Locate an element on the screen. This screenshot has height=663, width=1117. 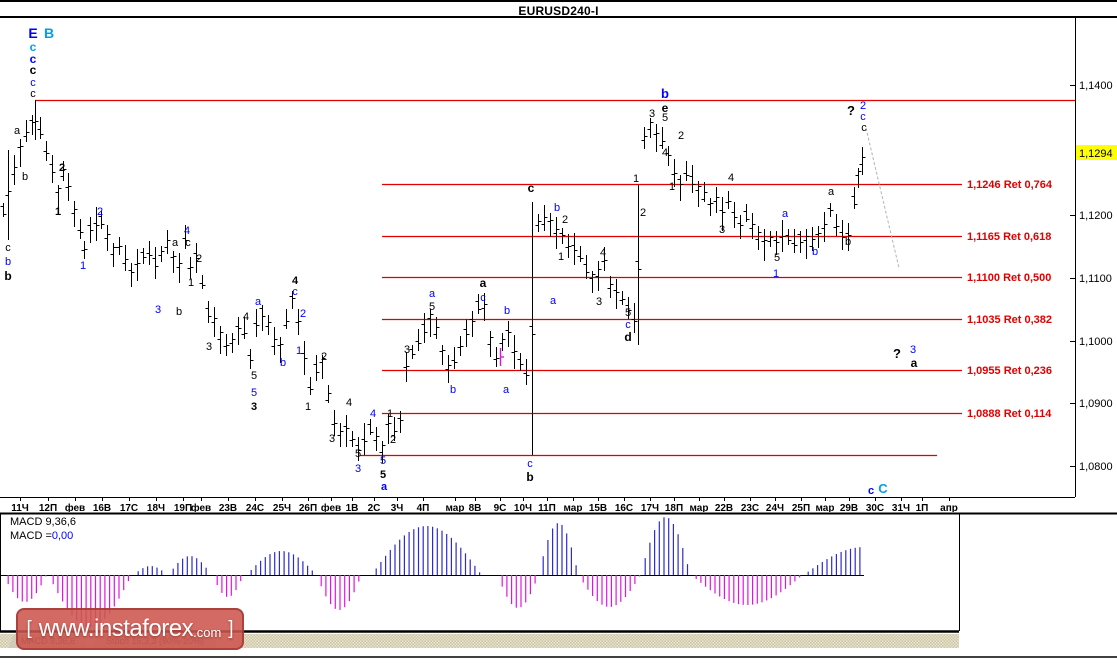
svg-text: 3Ч is located at coordinates (397, 507).